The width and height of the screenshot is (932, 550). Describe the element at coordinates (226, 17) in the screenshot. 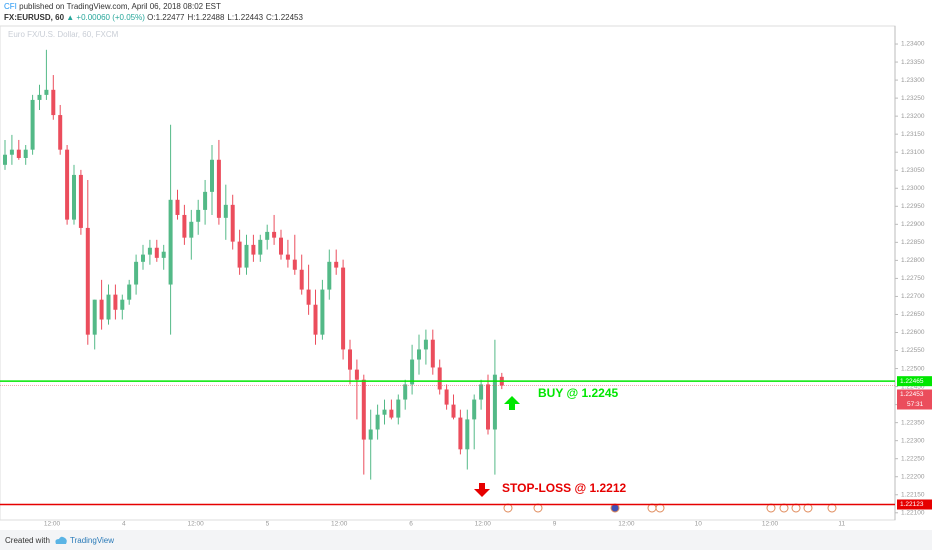

I see `ohlc: O:1.22477 H:1.22488 L:1.22443 C:1.22453` at that location.